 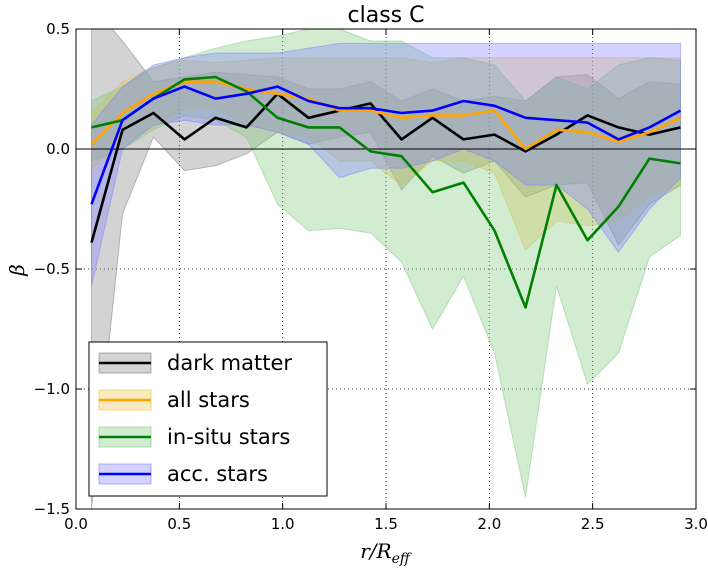 What do you see at coordinates (17, 270) in the screenshot?
I see `y-axis-label: β` at bounding box center [17, 270].